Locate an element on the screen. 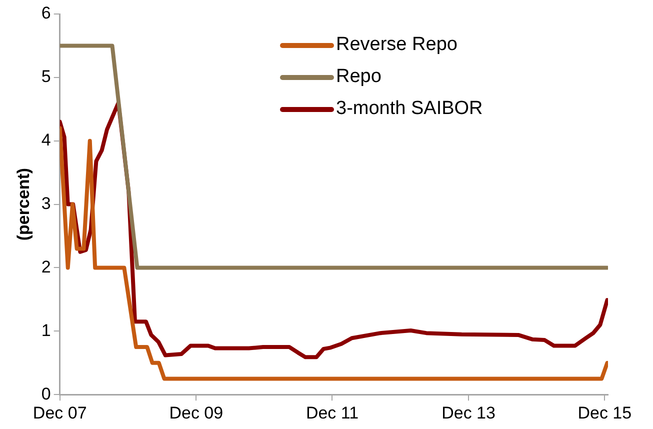 The width and height of the screenshot is (653, 429). y-axis-title: (percent) is located at coordinates (23, 204).